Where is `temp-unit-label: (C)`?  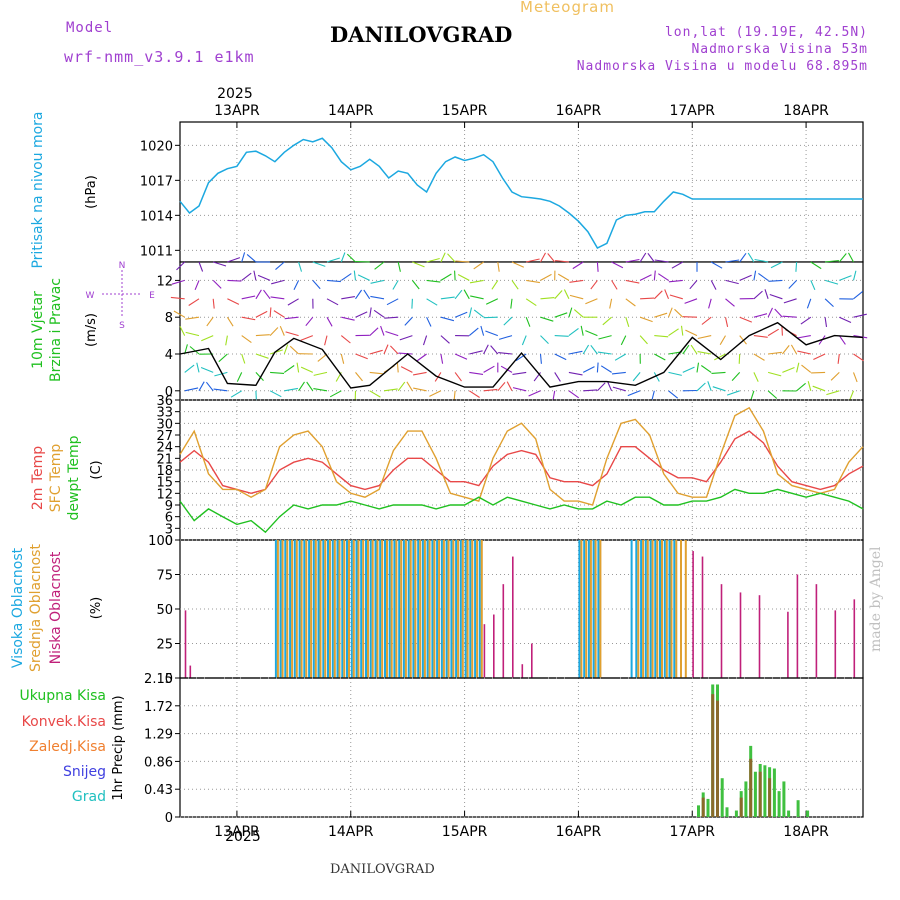 temp-unit-label: (C) is located at coordinates (96, 469).